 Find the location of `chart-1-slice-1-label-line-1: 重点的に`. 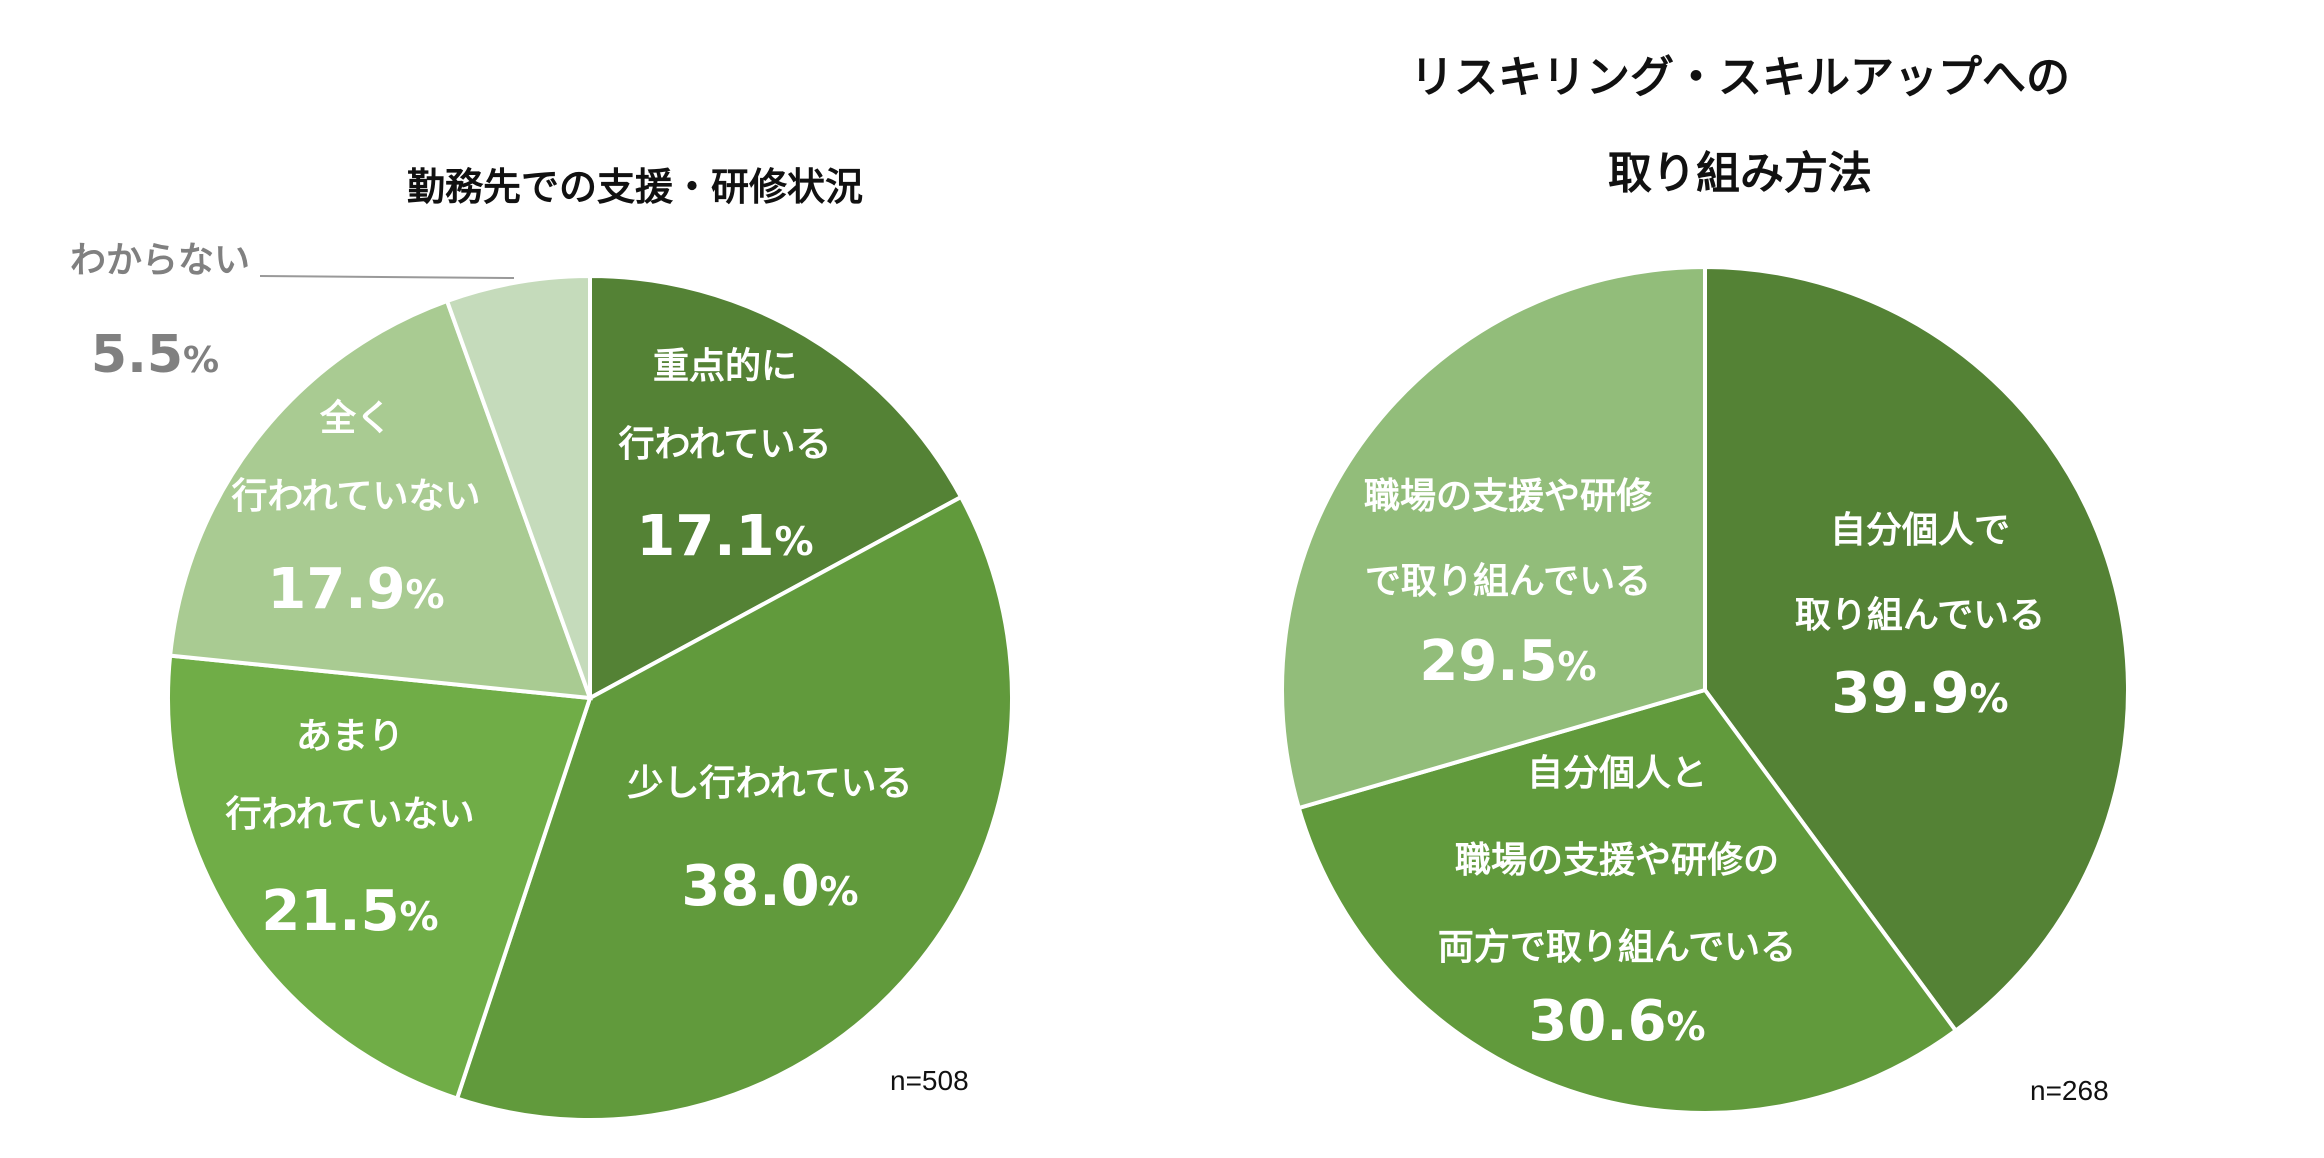

chart-1-slice-1-label-line-1: 重点的に is located at coordinates (725, 366).